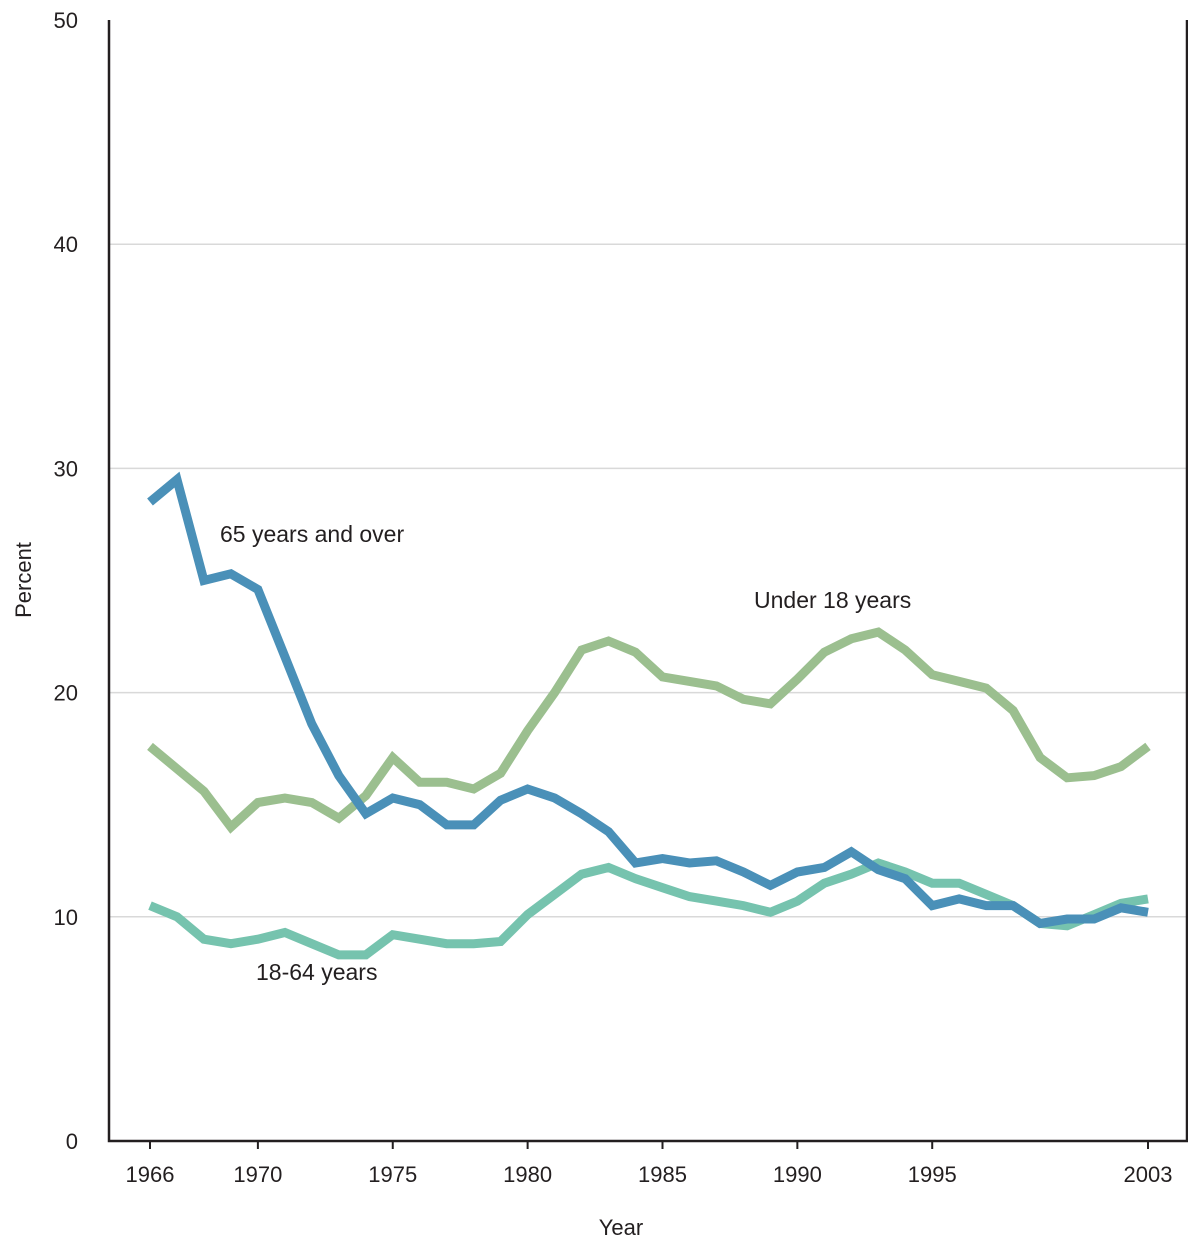  What do you see at coordinates (150, 1174) in the screenshot?
I see `x-tick-label: 1966` at bounding box center [150, 1174].